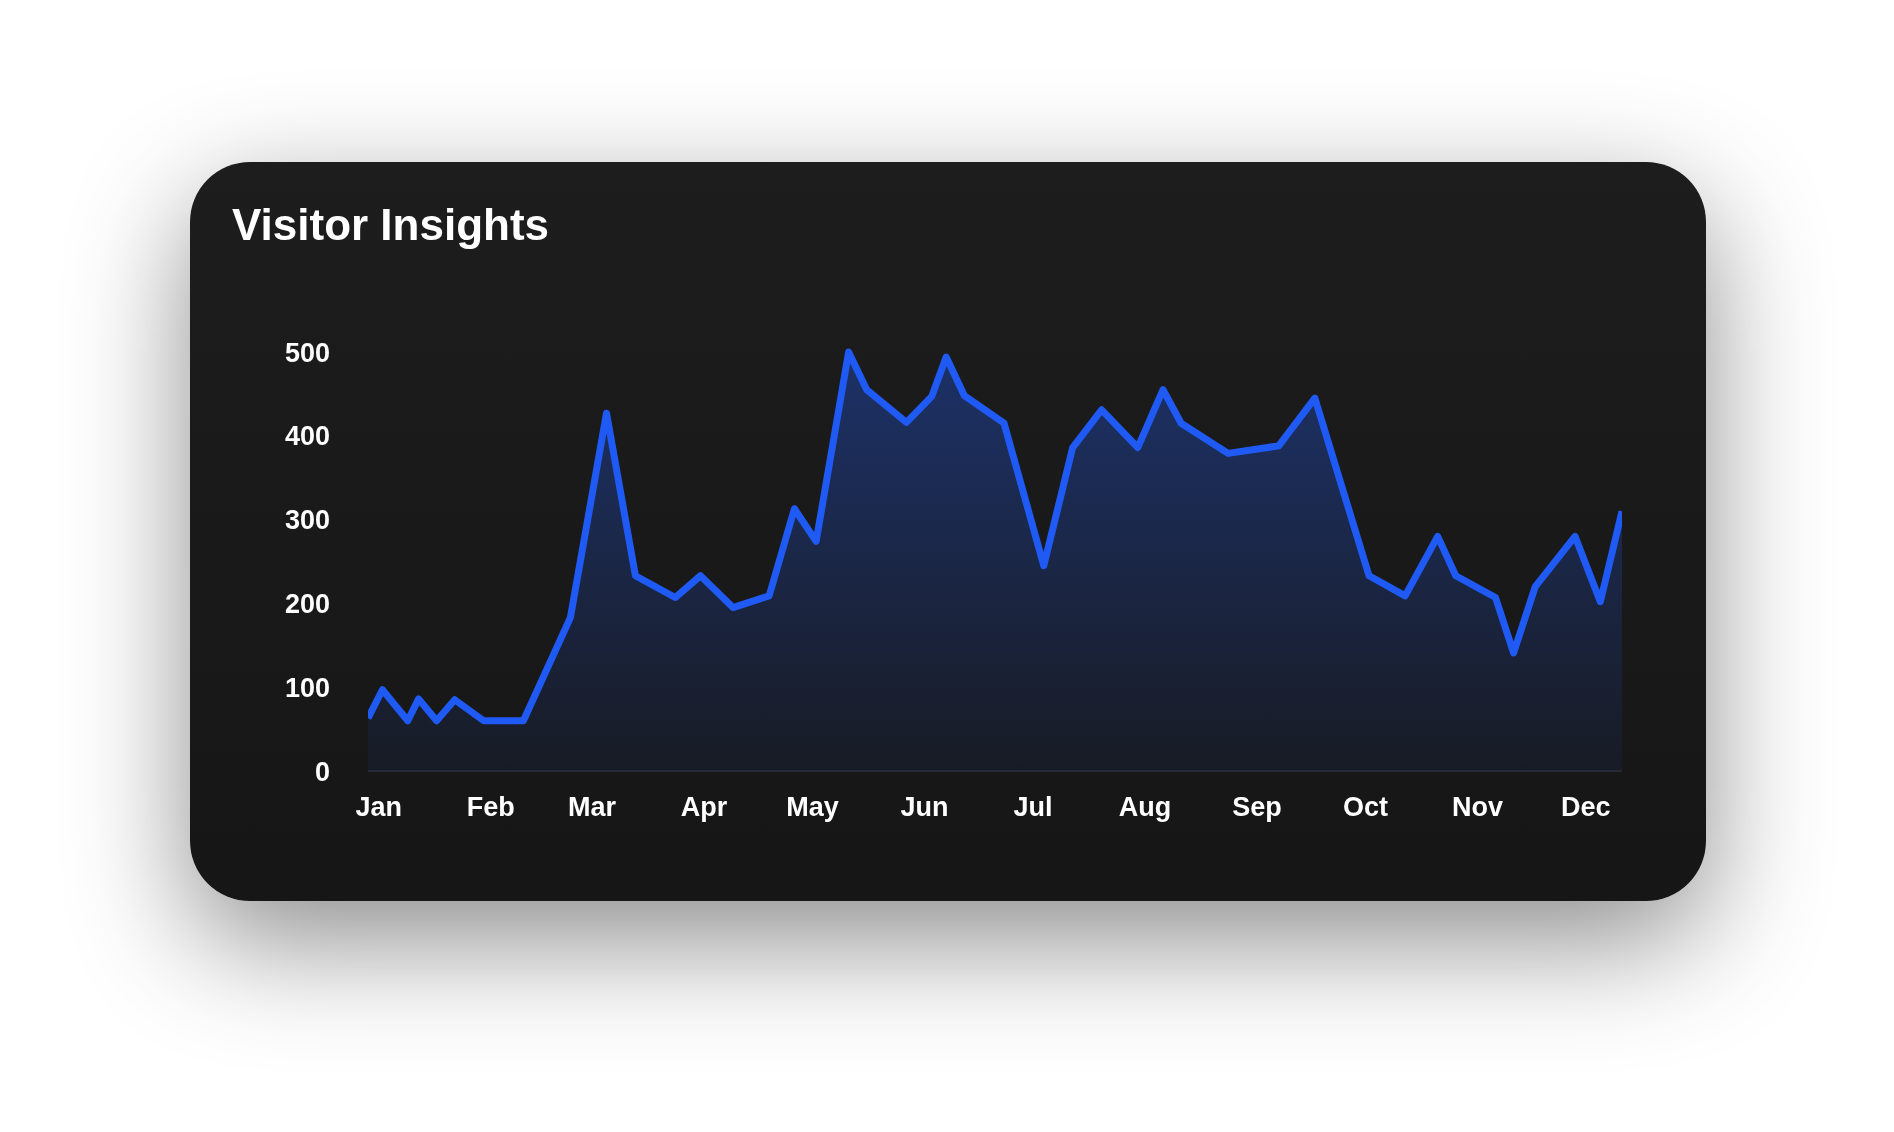 Image resolution: width=1894 pixels, height=1132 pixels. I want to click on x-tick-label: Nov, so click(1477, 807).